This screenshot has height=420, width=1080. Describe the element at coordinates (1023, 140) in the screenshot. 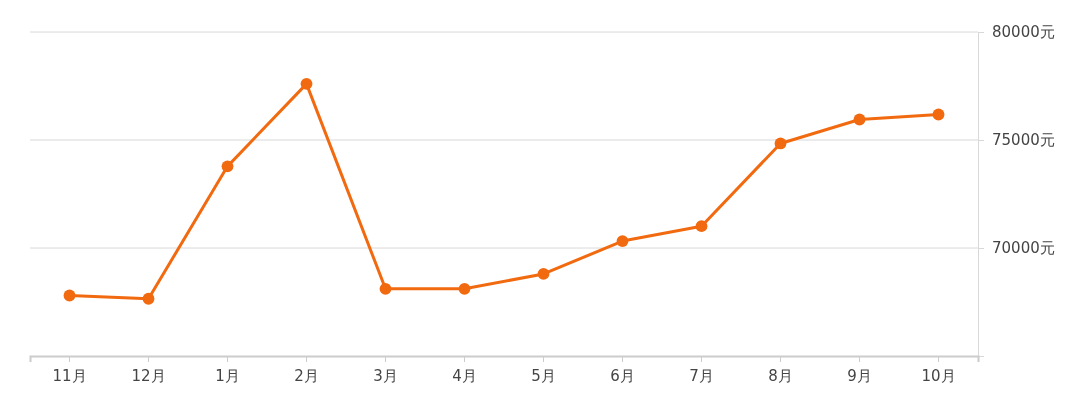

I see `y-tick-label: 75000元` at that location.